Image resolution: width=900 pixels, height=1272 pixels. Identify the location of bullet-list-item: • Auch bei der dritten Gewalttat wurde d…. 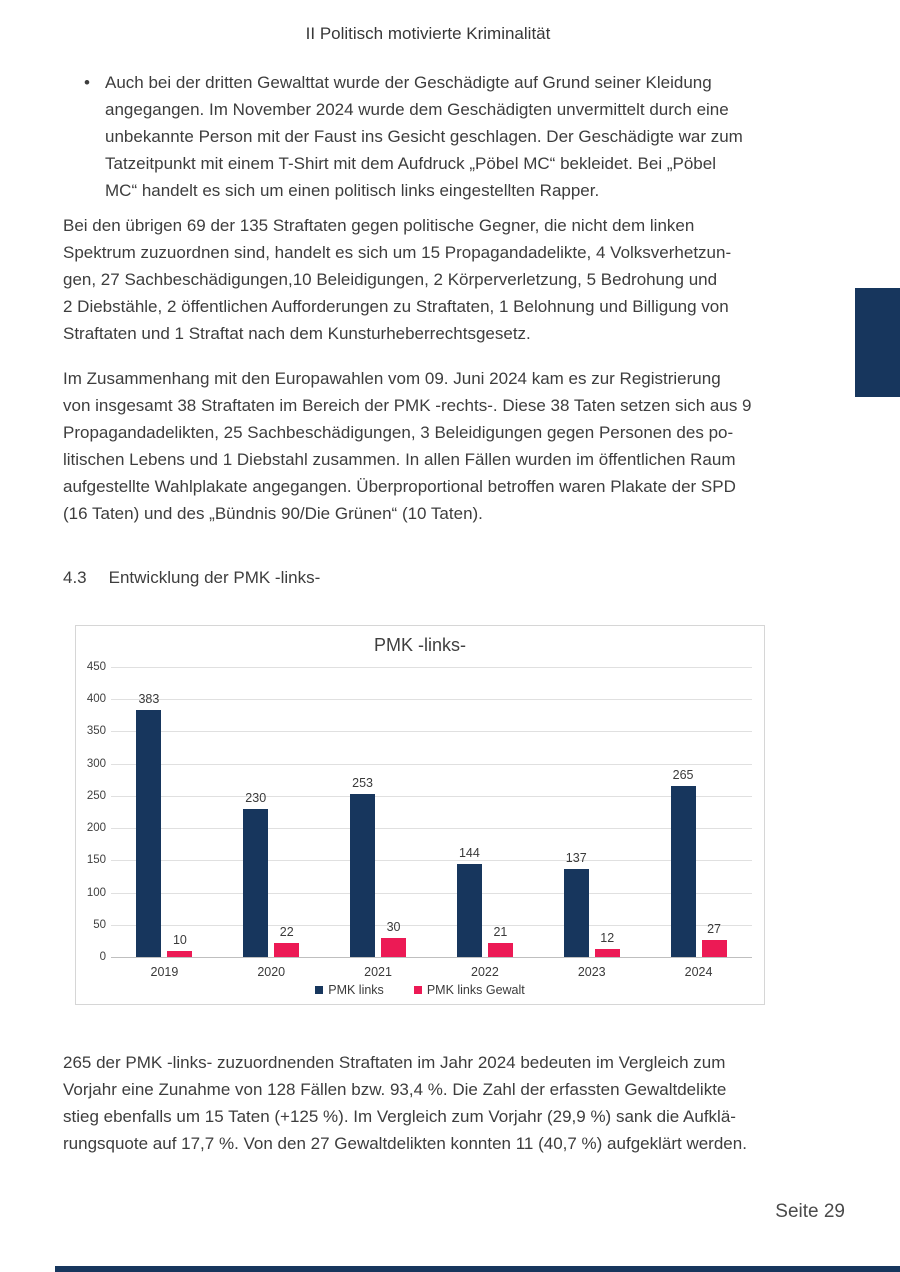
(458, 136).